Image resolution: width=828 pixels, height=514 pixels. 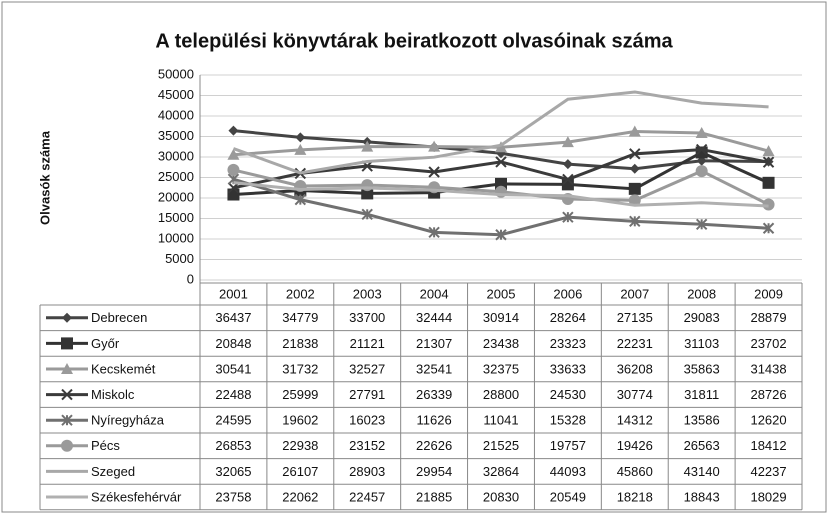 I want to click on table-value: 32444, so click(x=434, y=317).